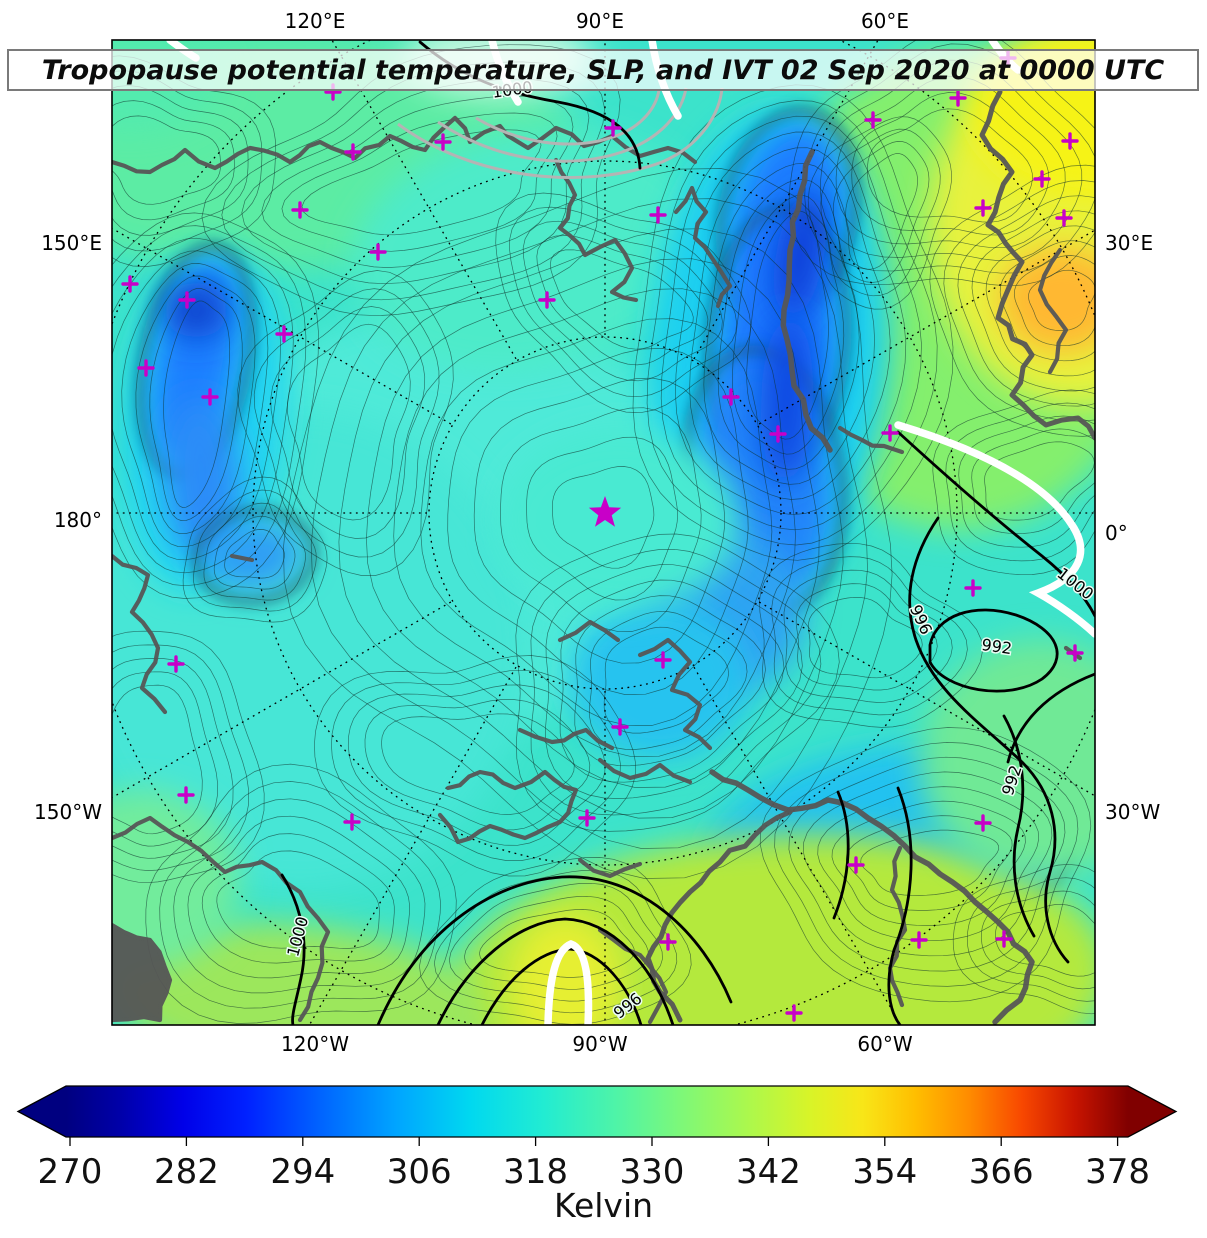 The image size is (1207, 1238). I want to click on axis-label-bottom-0: 120°W, so click(315, 1044).